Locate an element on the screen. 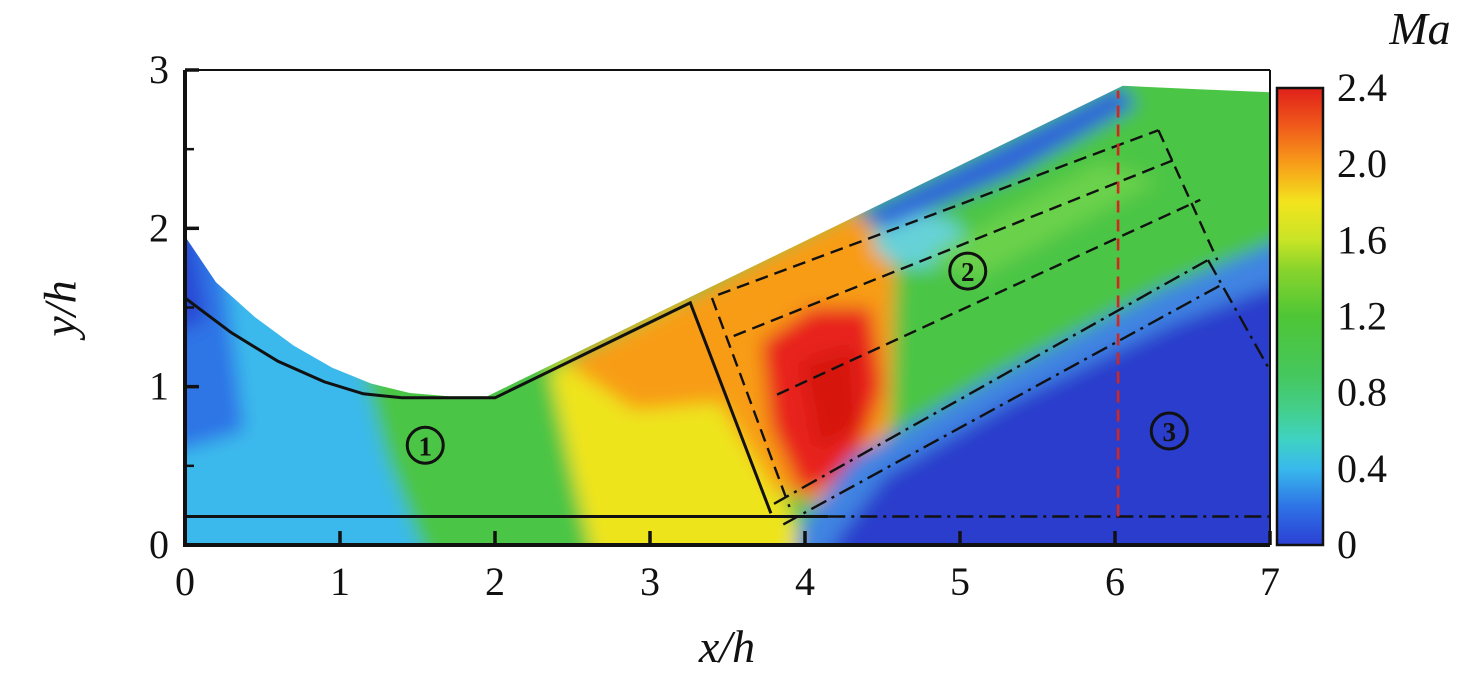 This screenshot has width=1476, height=700. x-axis-label: x/h is located at coordinates (727, 646).